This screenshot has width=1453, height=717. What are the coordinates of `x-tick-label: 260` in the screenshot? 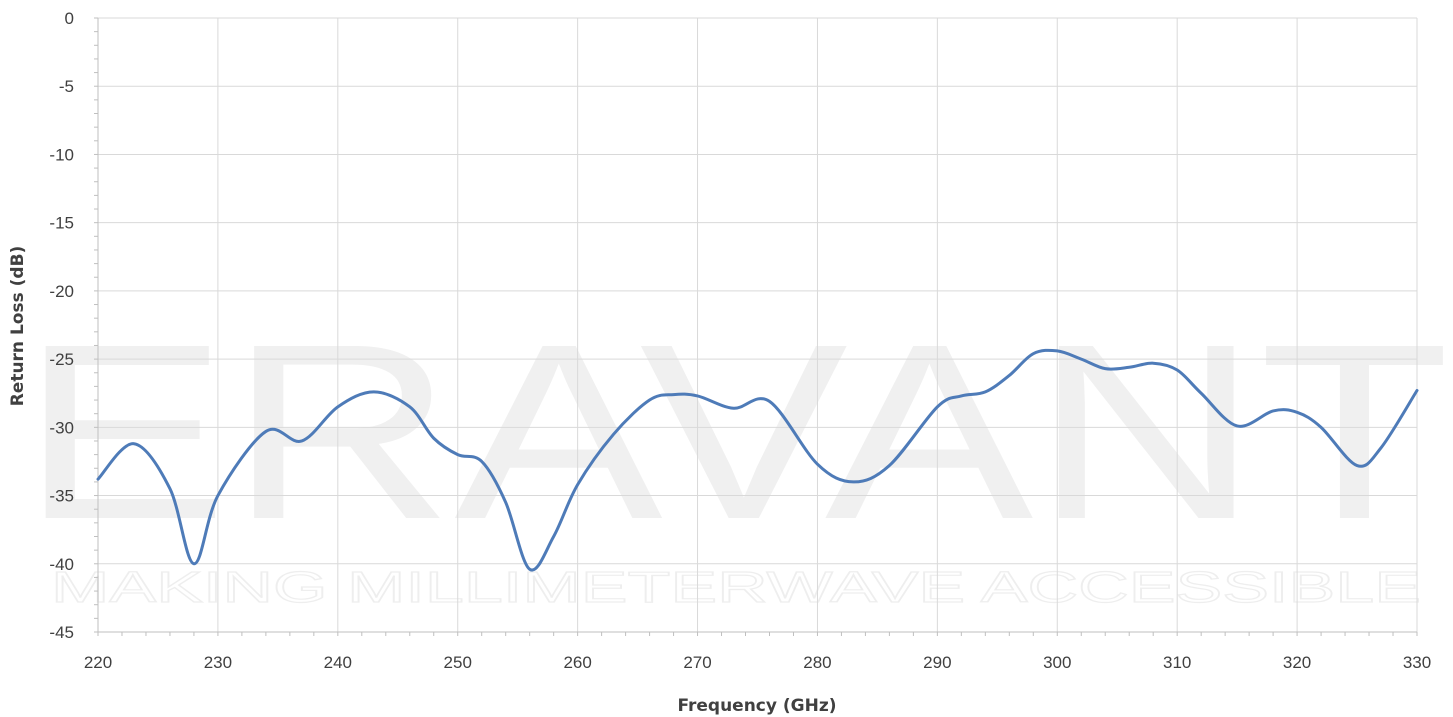 It's located at (577, 662).